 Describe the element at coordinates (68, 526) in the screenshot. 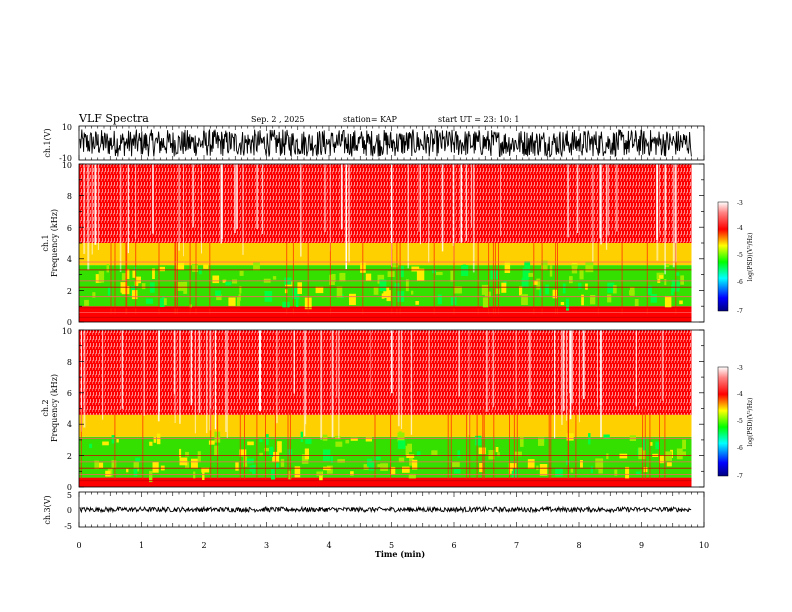

I see `ch3-ytick-minus5: -5` at that location.